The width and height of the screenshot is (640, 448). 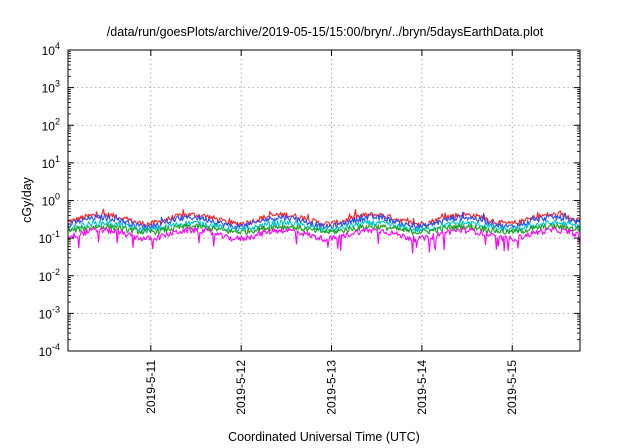 I want to click on x-tick-label: 2019-5-11, so click(x=151, y=387).